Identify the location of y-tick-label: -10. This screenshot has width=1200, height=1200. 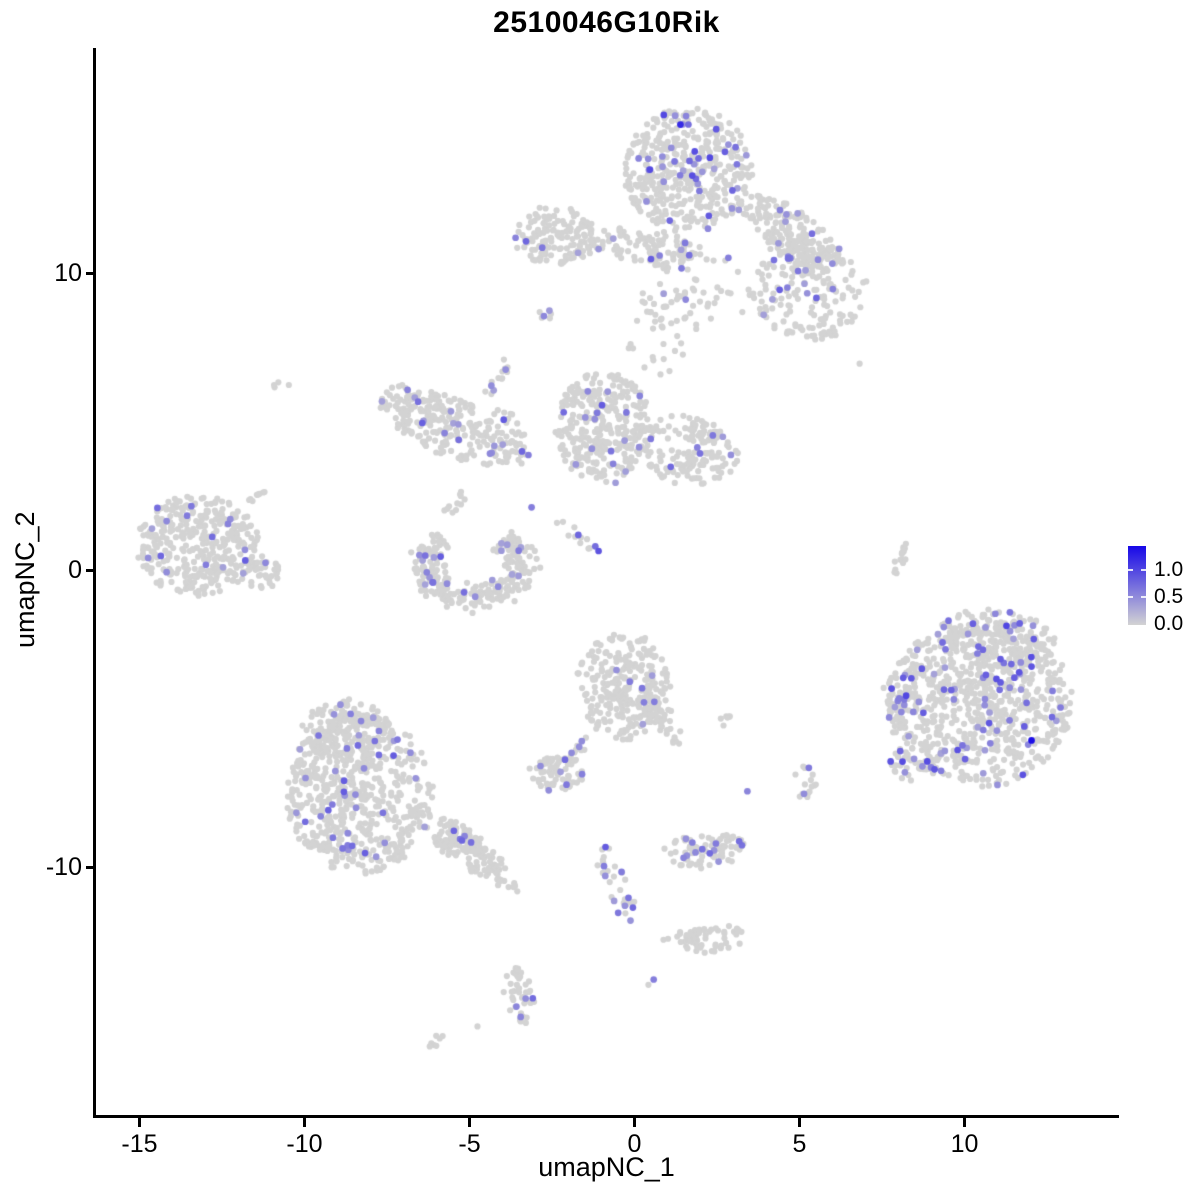
(63, 867).